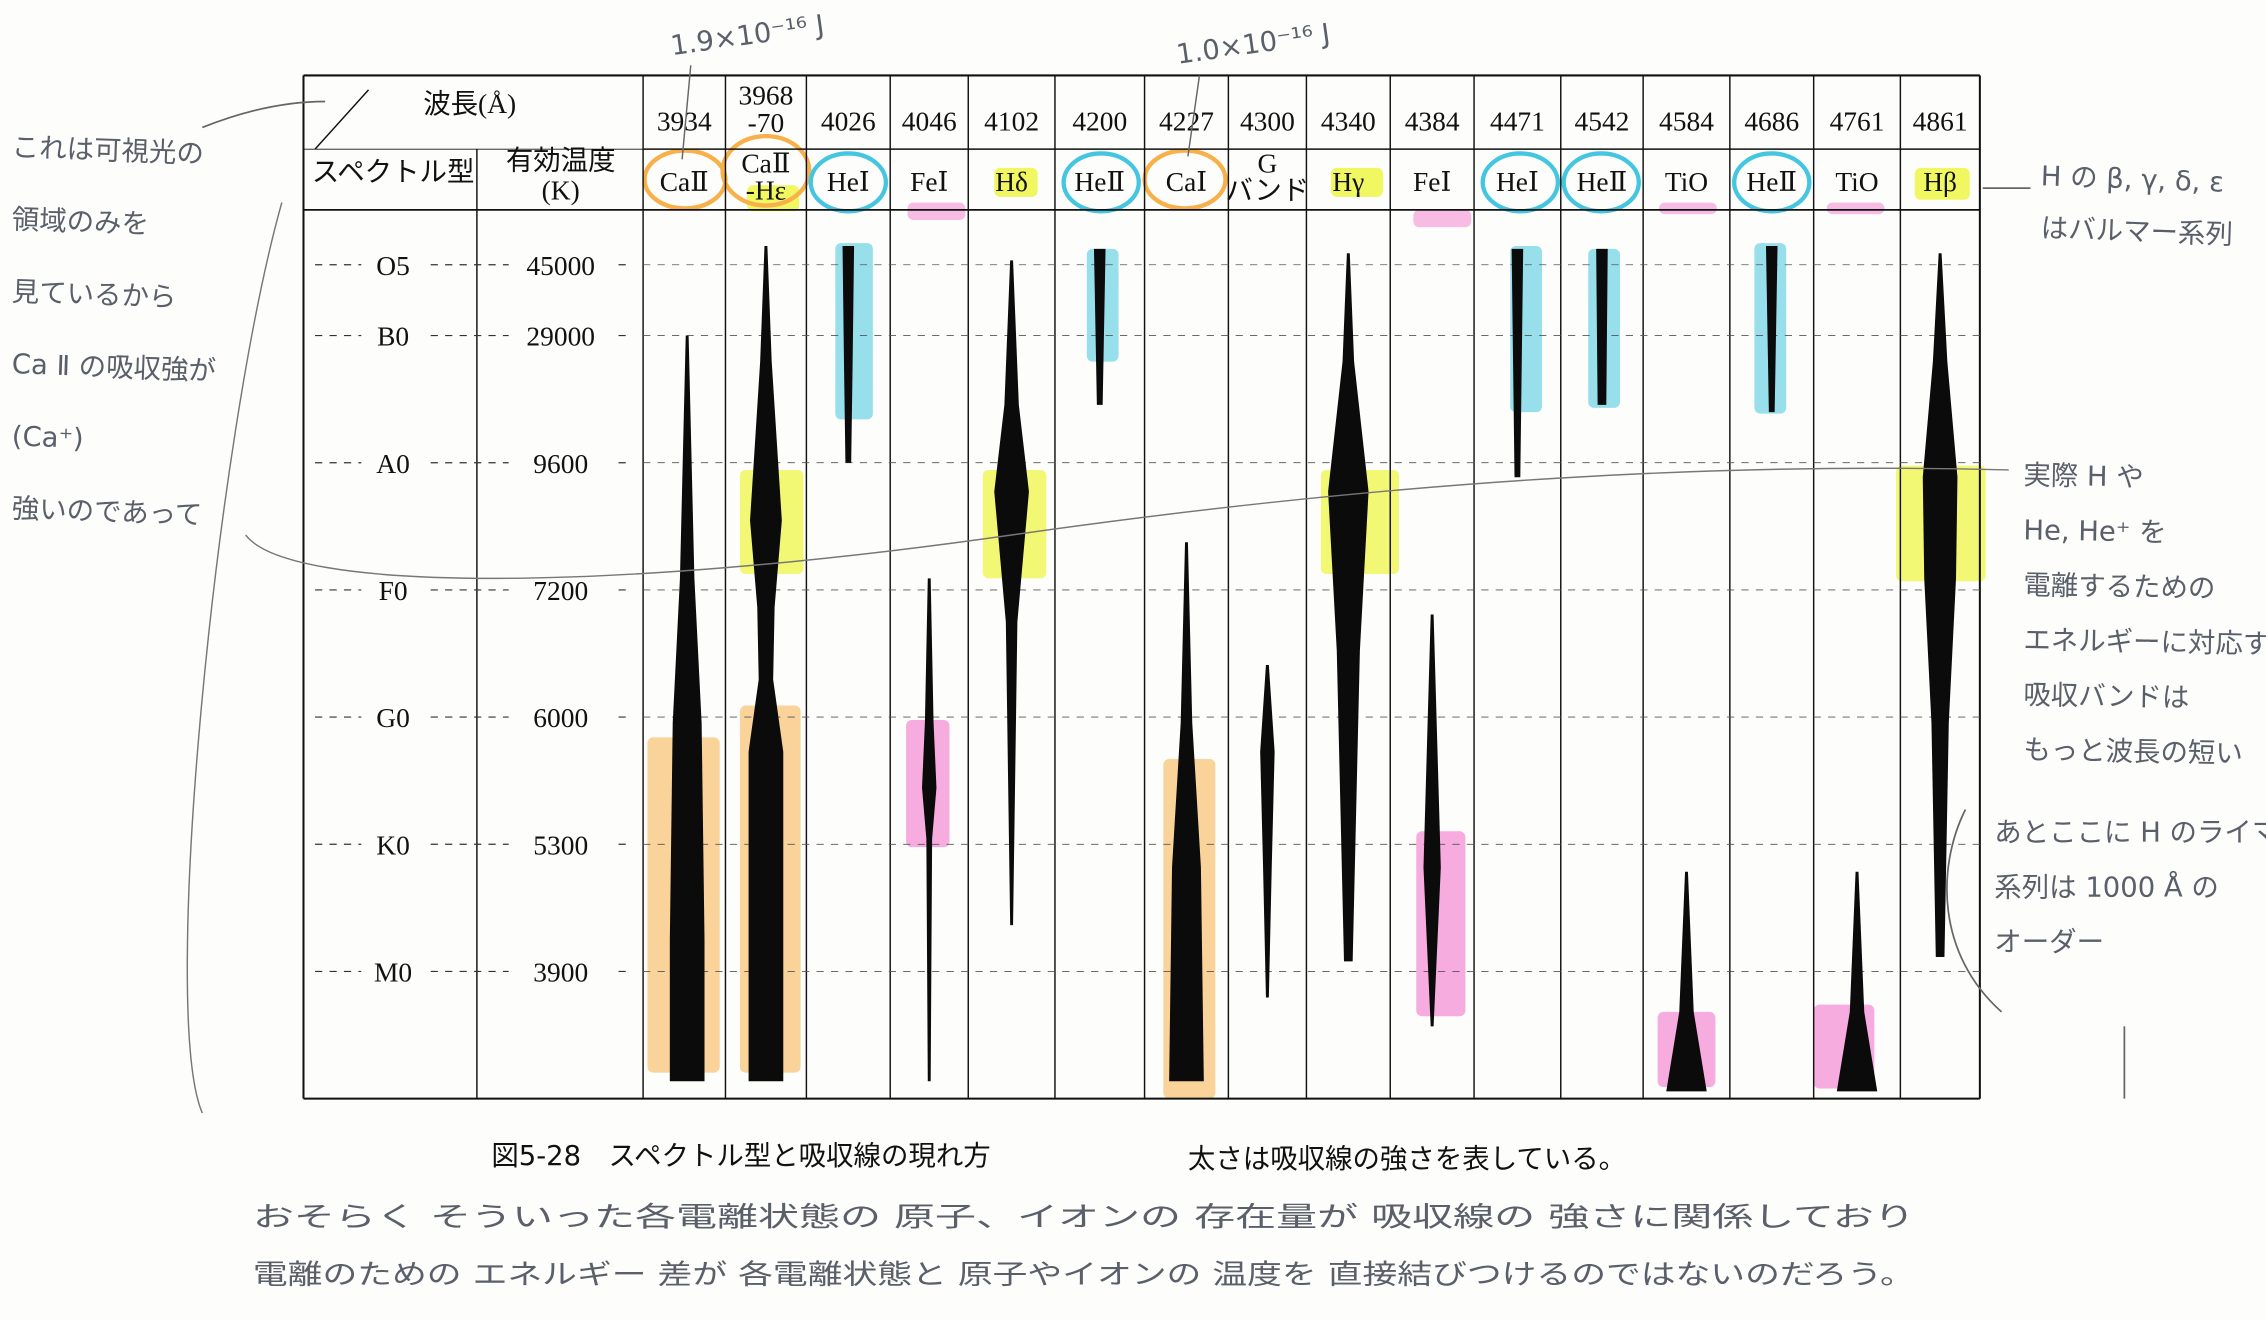 The height and width of the screenshot is (1320, 2266). I want to click on wavelength-label: 4026, so click(848, 121).